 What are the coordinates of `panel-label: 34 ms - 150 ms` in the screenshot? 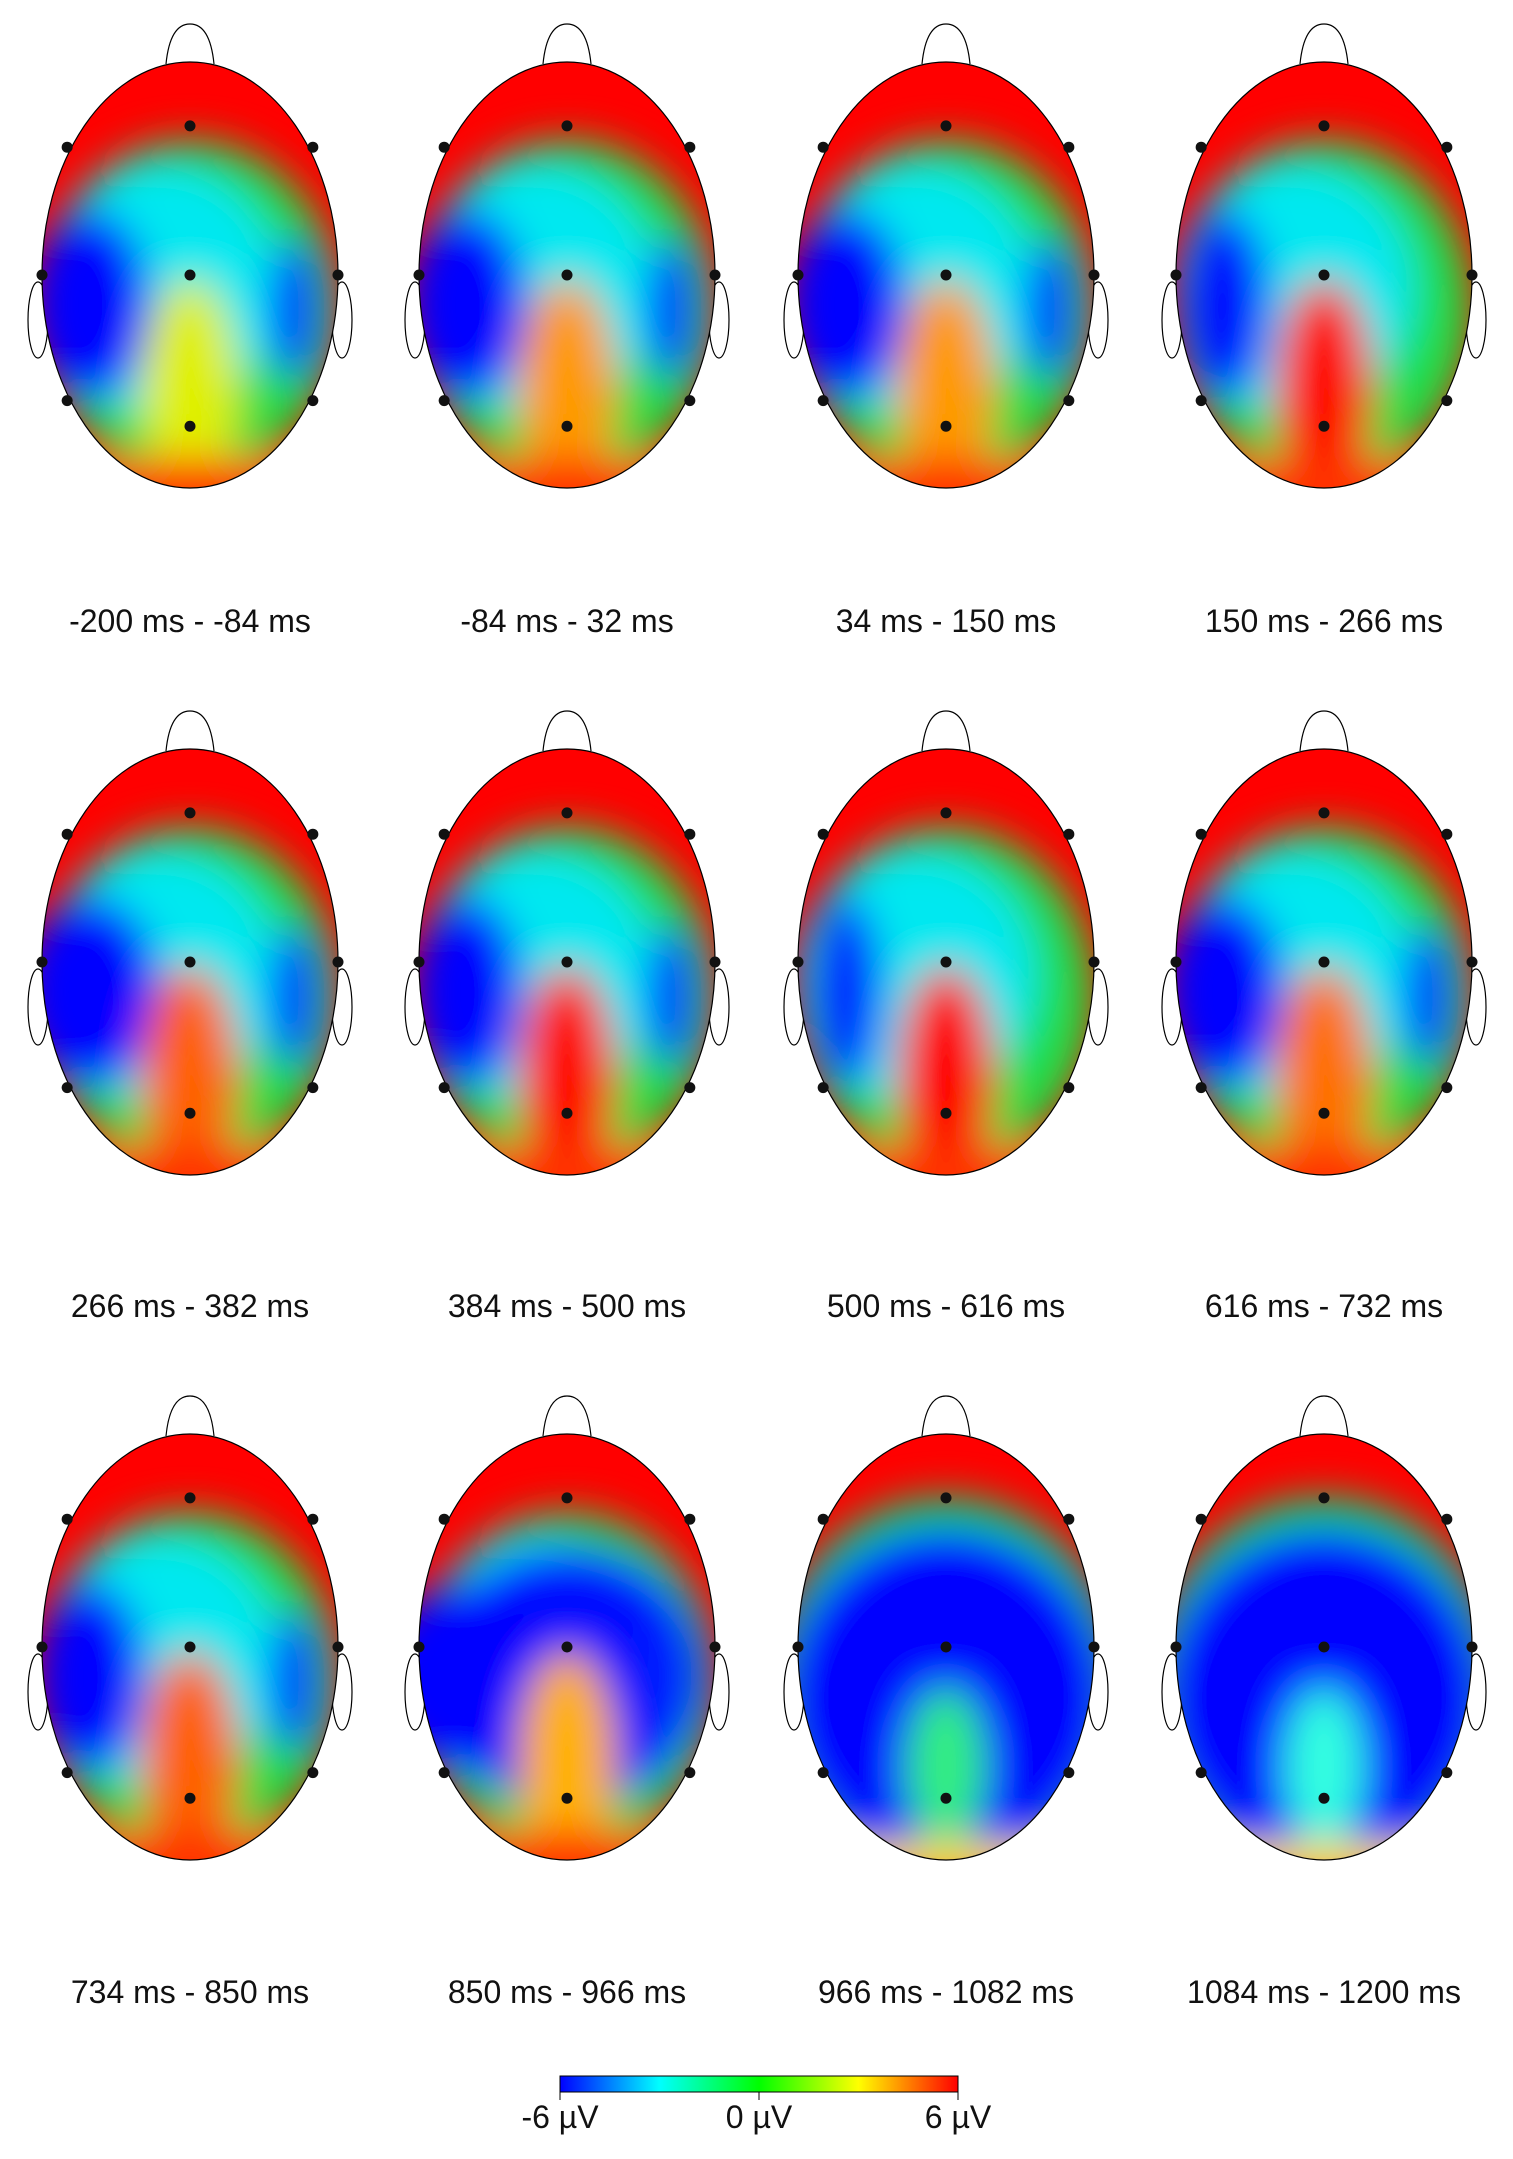 It's located at (946, 621).